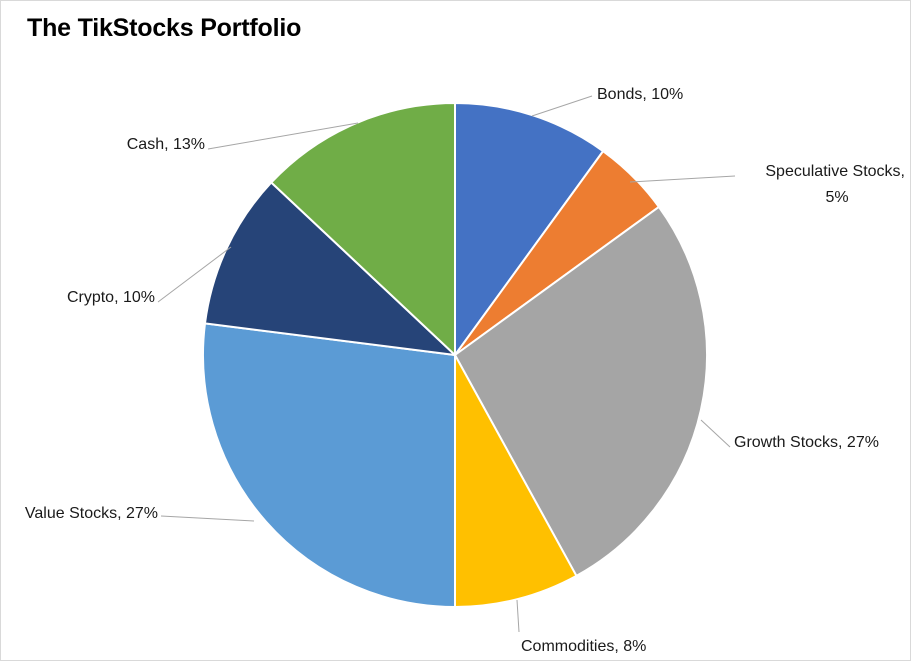 The height and width of the screenshot is (661, 911). Describe the element at coordinates (516, 481) in the screenshot. I see `pie-slice-commodities` at that location.